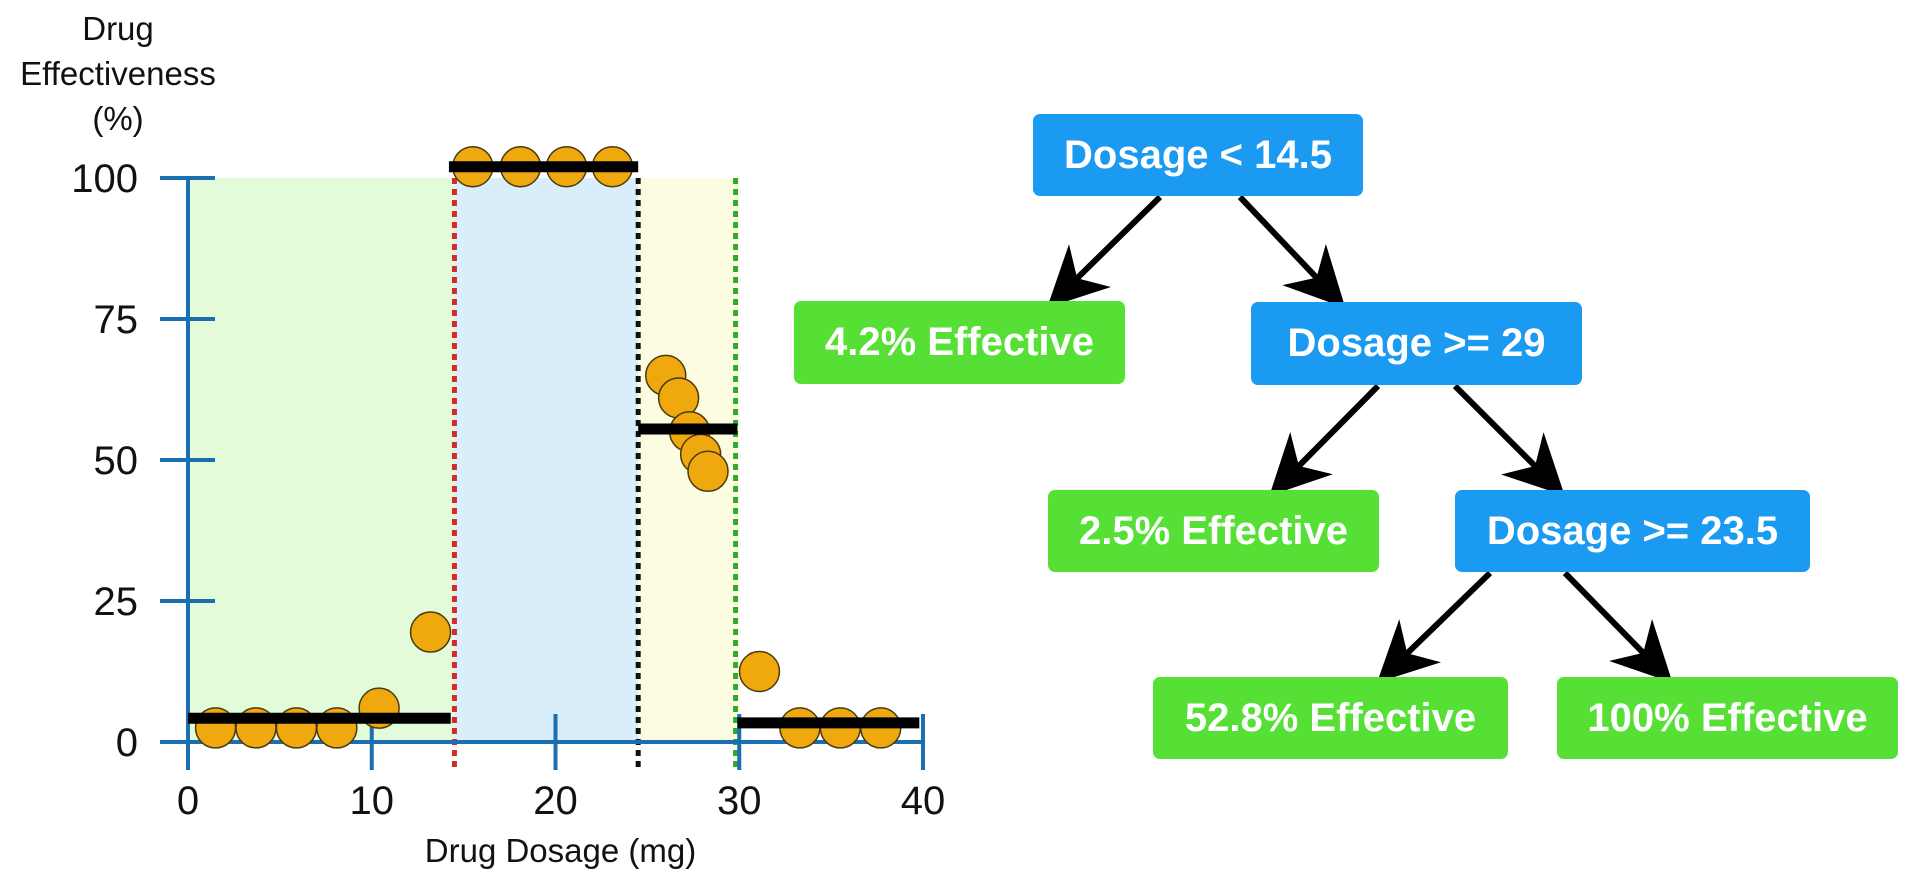 This screenshot has width=1914, height=895. I want to click on x-tick-label-40: 40, so click(923, 801).